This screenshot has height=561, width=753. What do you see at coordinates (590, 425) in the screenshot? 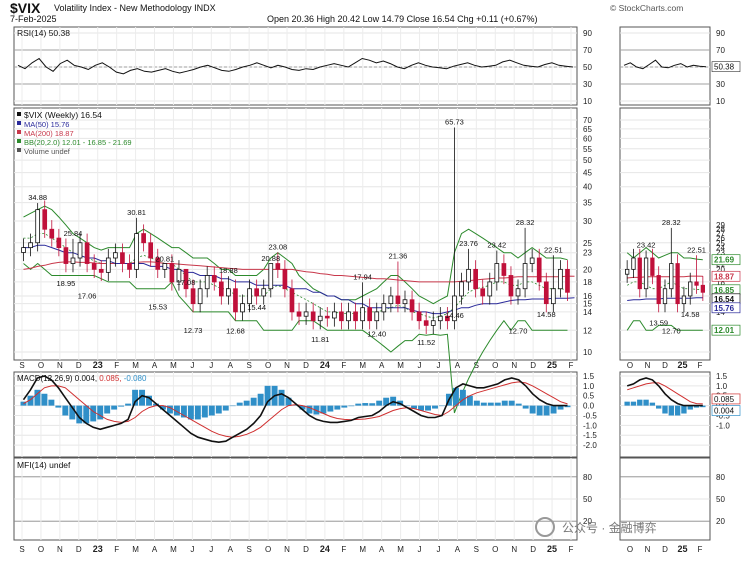
I see `macd-tick-label: -1.0` at bounding box center [590, 425].